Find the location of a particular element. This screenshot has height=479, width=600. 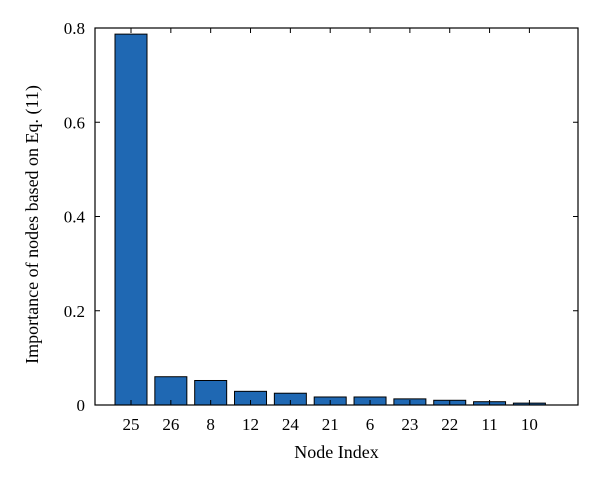

x-tick-label: 22 is located at coordinates (449, 424).